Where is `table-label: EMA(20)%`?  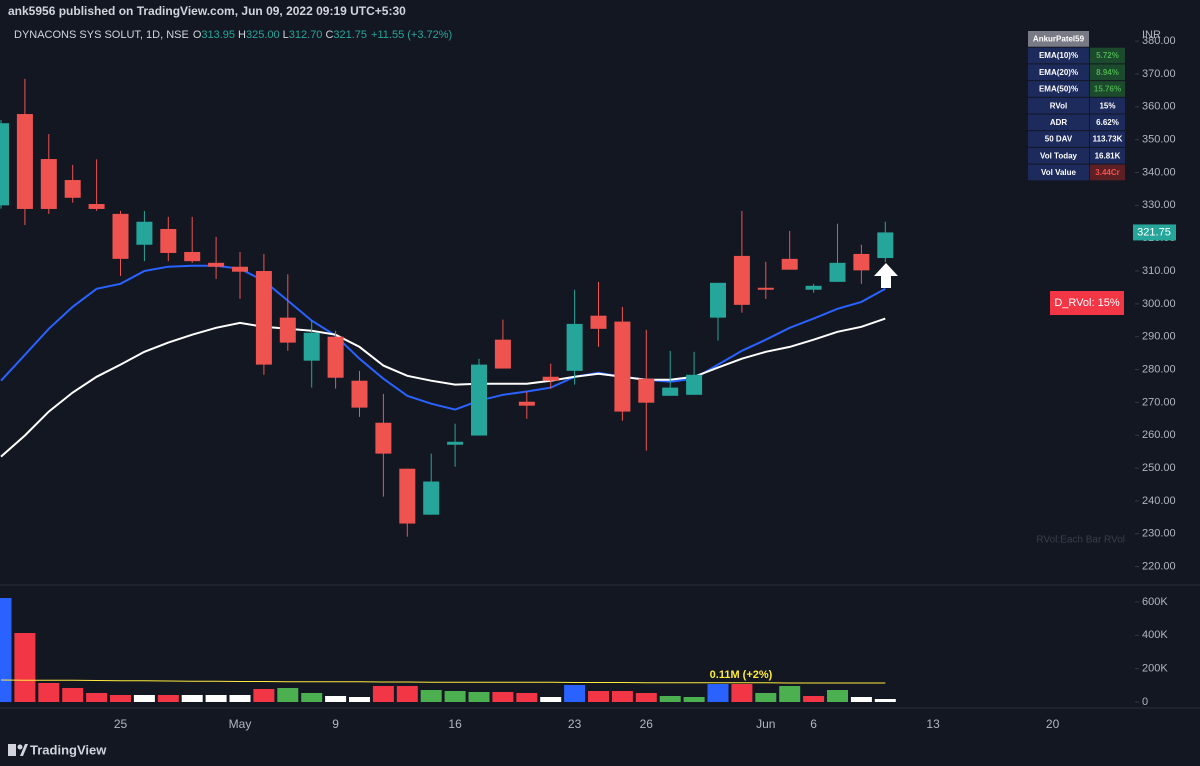 table-label: EMA(20)% is located at coordinates (1058, 72).